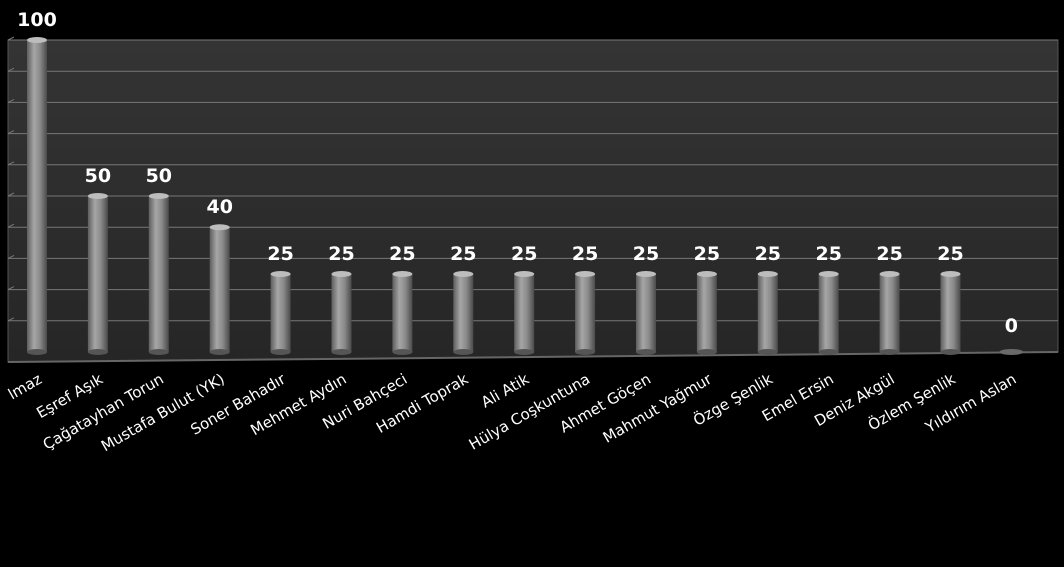  What do you see at coordinates (1011, 326) in the screenshot?
I see `data-label: 0` at bounding box center [1011, 326].